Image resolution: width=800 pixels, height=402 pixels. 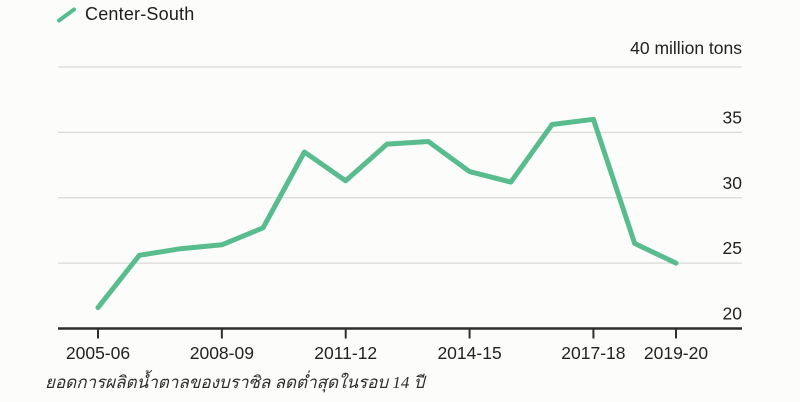 I want to click on x-axis-tick-label: 2008-09, so click(x=222, y=353).